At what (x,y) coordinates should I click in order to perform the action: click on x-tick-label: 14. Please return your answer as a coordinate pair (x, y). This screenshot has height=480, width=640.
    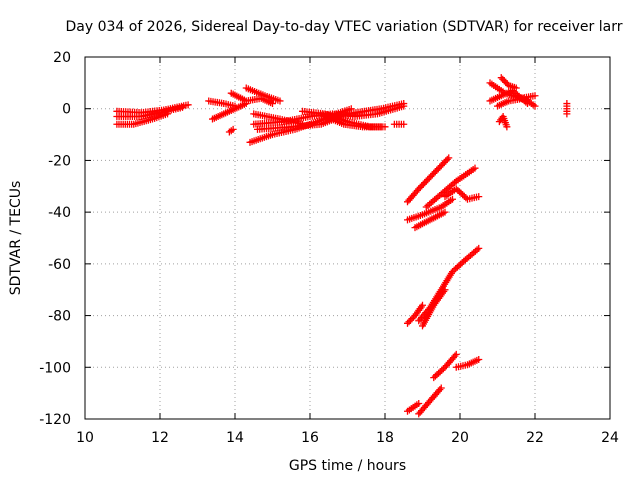
    Looking at the image, I should click on (235, 438).